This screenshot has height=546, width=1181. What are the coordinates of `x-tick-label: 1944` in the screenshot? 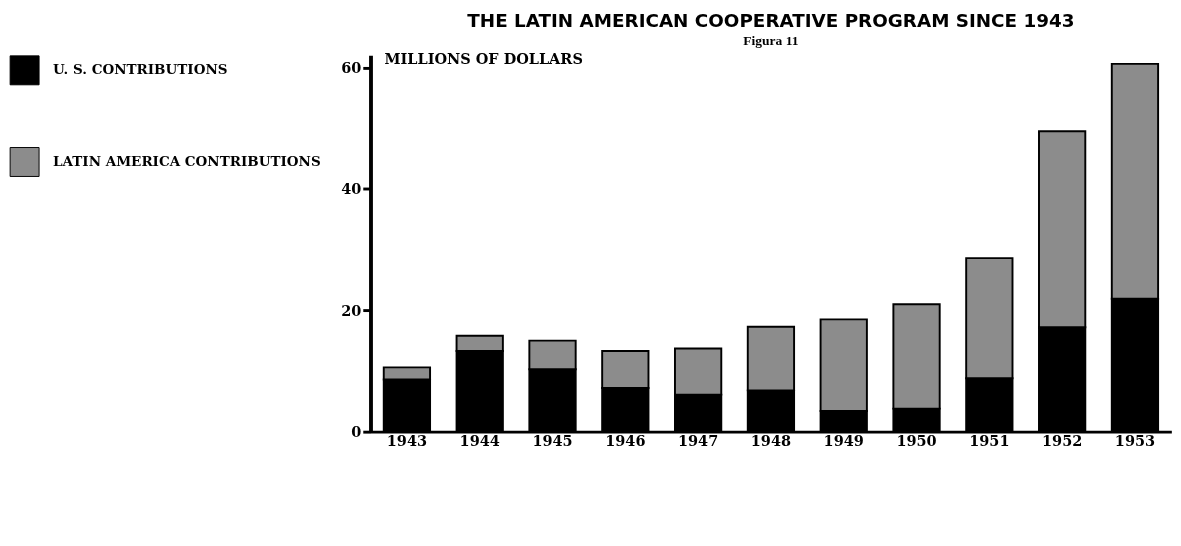 It's located at (479, 440).